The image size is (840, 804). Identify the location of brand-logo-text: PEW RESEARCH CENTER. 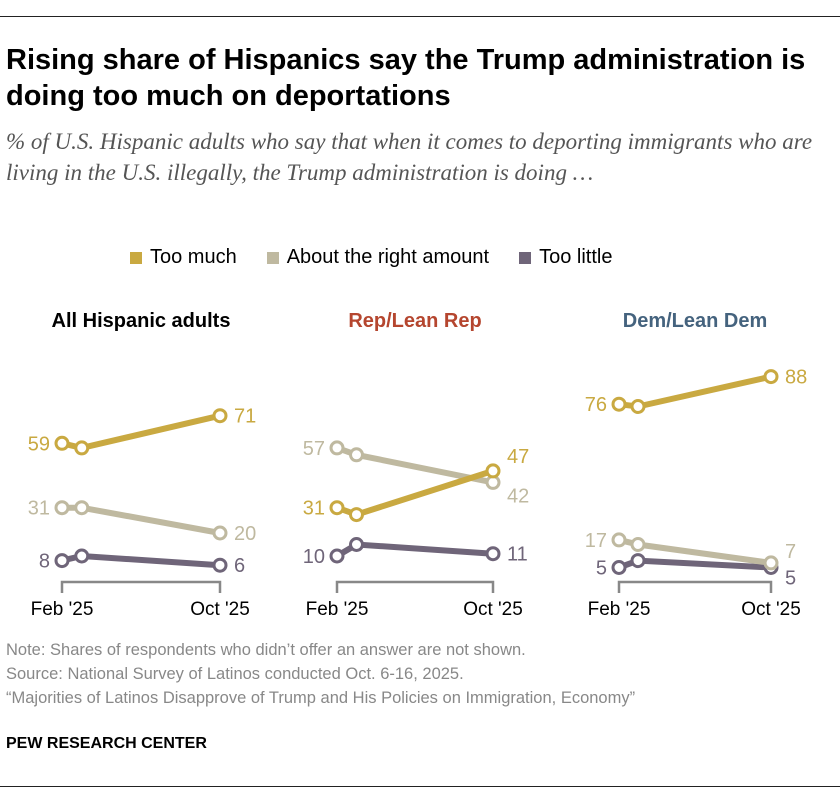
(106, 743).